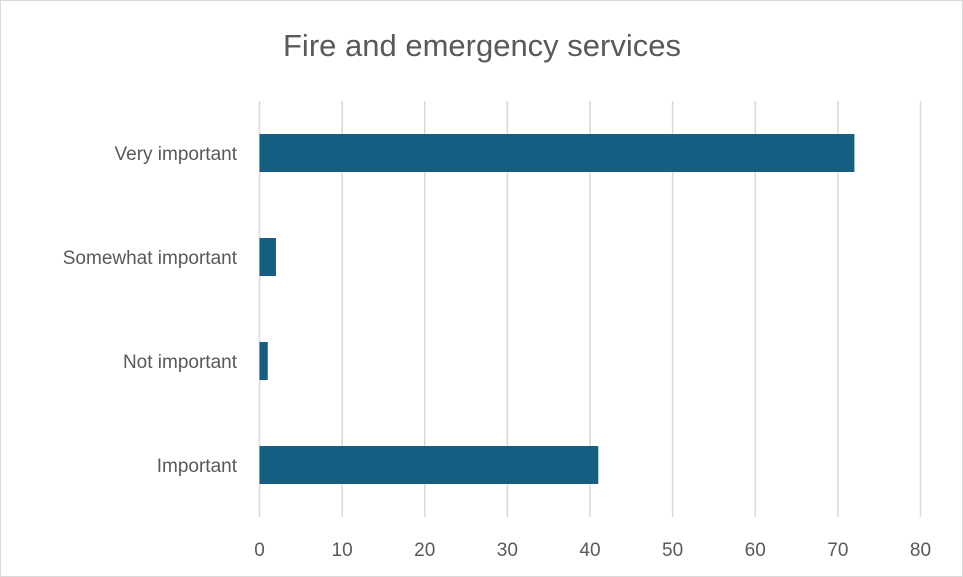  I want to click on category-label: Somewhat important, so click(150, 258).